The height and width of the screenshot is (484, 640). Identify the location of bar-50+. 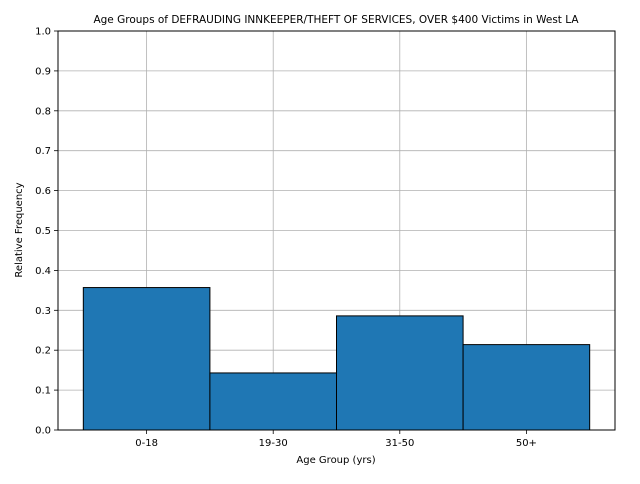
(526, 387).